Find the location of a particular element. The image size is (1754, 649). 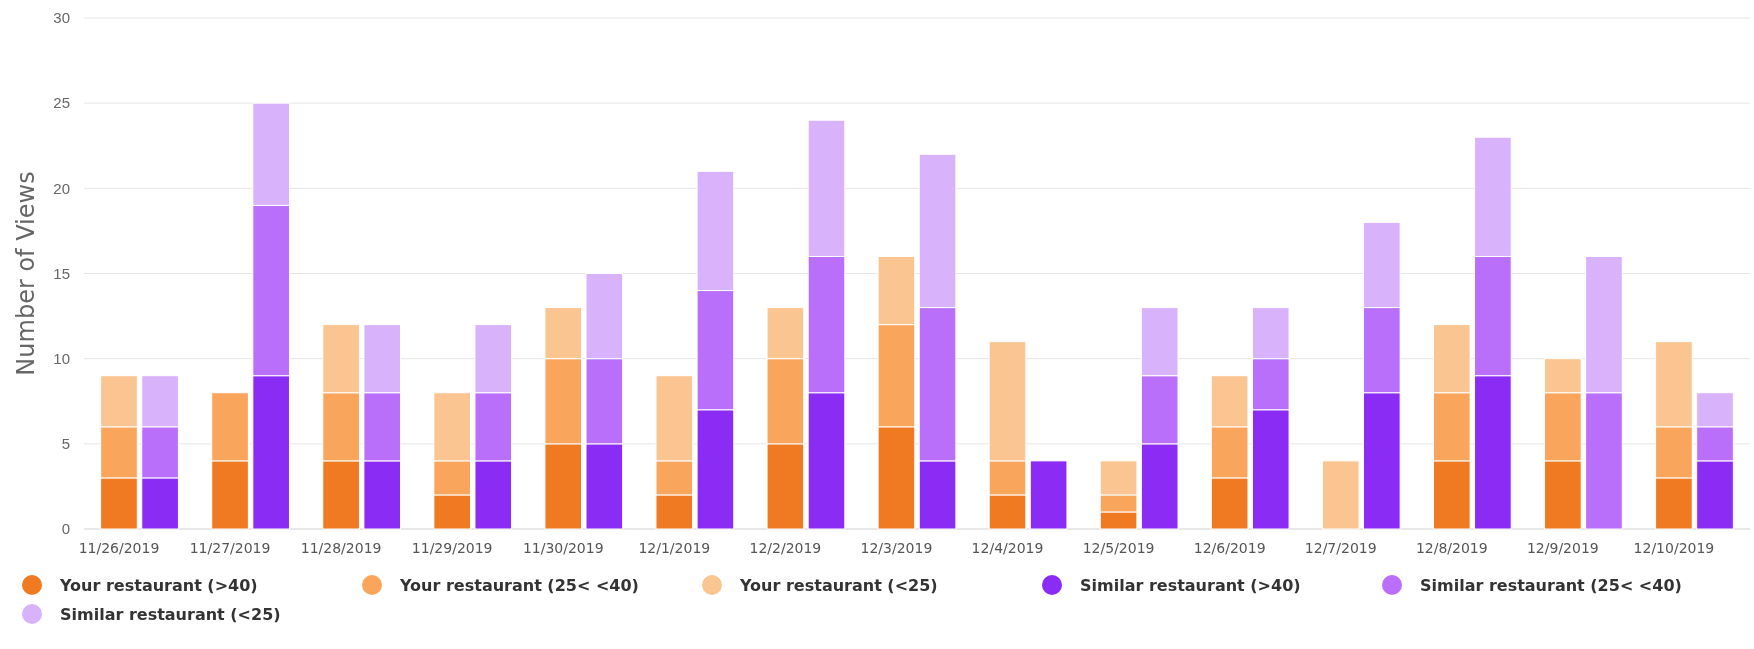

y-tick-label: 30 is located at coordinates (61, 18).